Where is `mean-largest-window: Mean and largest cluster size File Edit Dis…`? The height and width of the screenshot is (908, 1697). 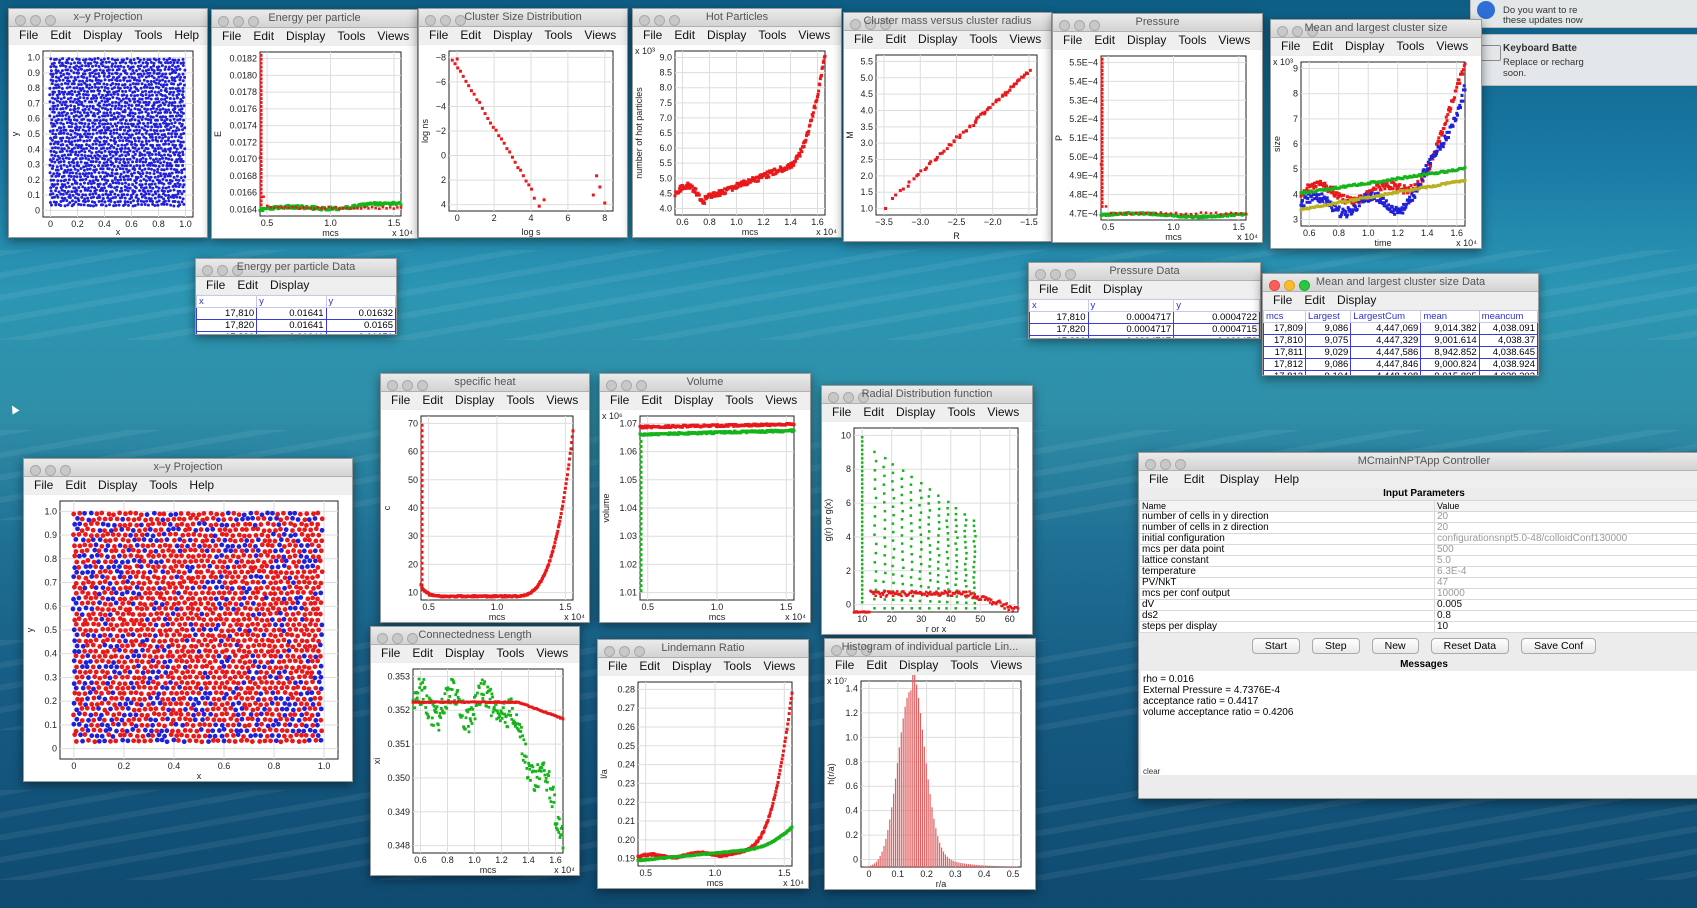
mean-largest-window: Mean and largest cluster size File Edit Dis… is located at coordinates (1376, 134).